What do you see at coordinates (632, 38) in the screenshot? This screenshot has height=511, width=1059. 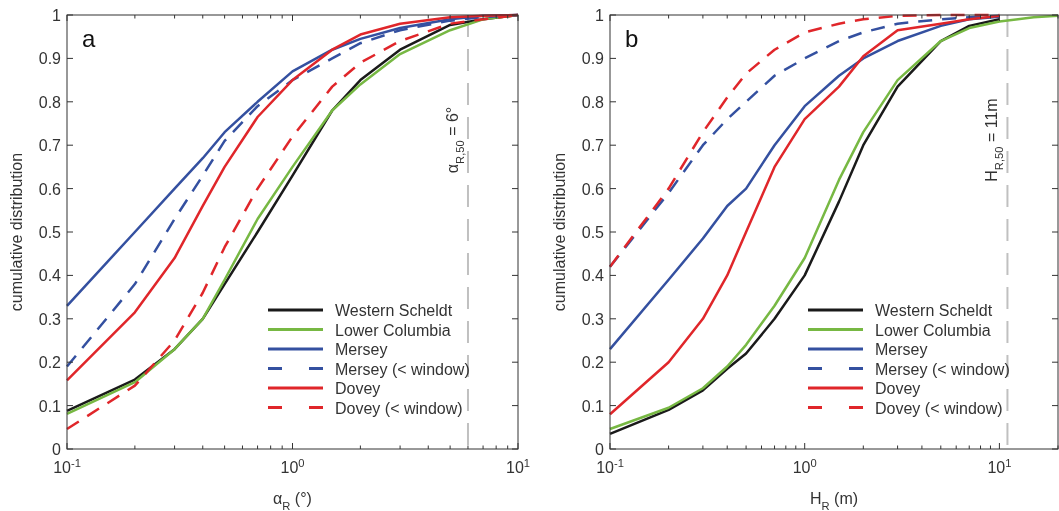 I see `chart-title: b` at bounding box center [632, 38].